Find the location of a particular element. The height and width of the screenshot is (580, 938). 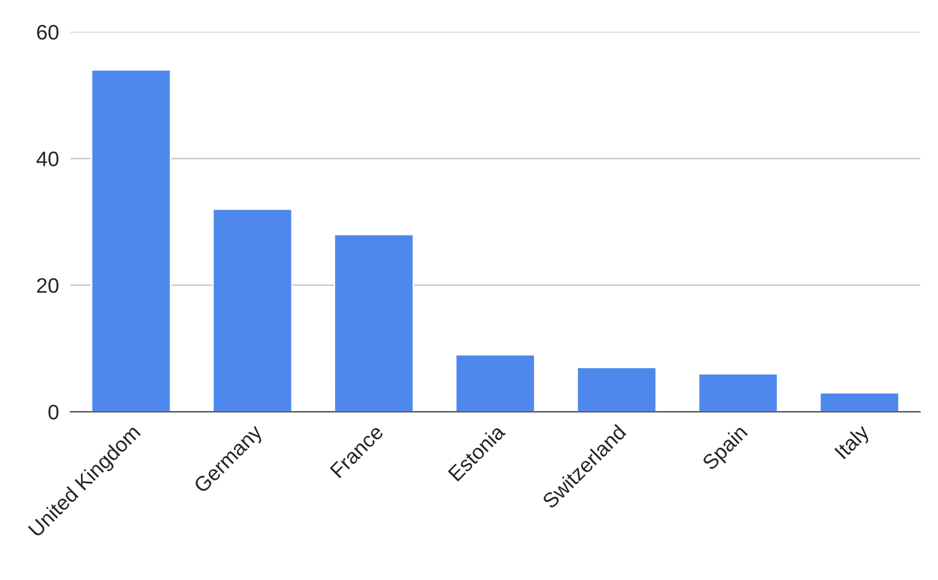

y-tick-label: 40 is located at coordinates (47, 159).